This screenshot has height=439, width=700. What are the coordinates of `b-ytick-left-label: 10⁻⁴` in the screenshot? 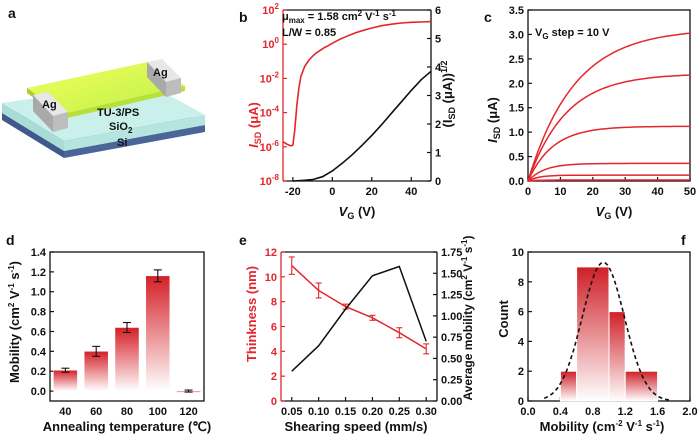 It's located at (270, 112).